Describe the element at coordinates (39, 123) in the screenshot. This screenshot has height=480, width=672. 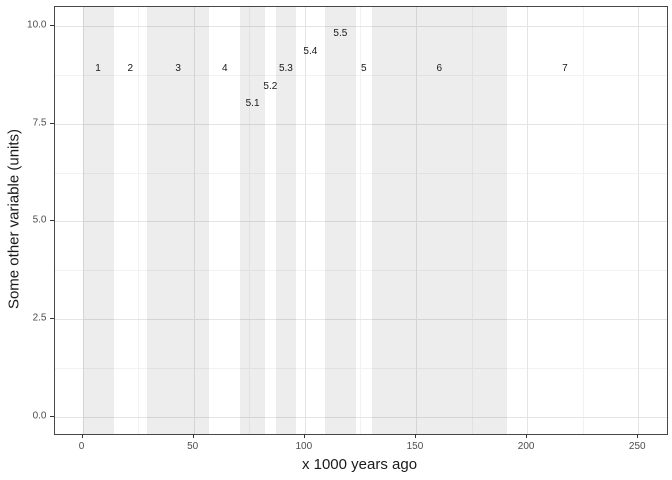
I see `y-tick-label: 7.5` at that location.